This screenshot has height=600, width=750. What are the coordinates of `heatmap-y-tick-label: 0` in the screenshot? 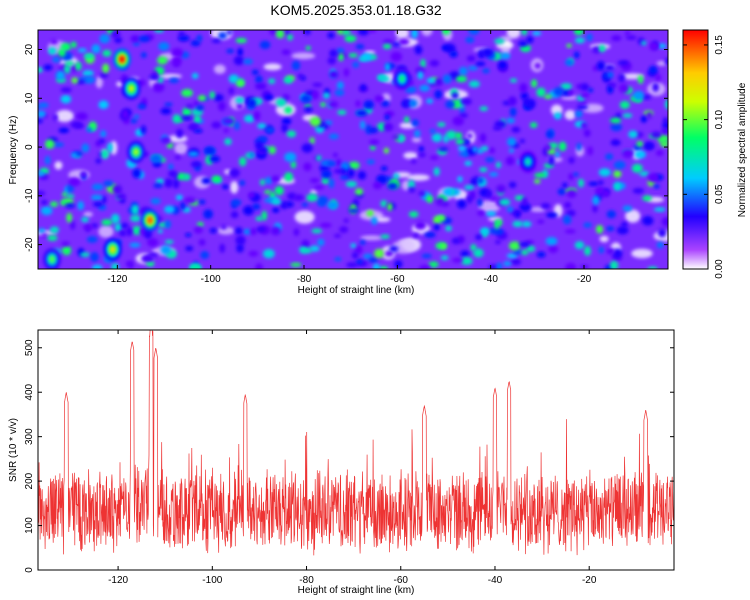 It's located at (29, 147).